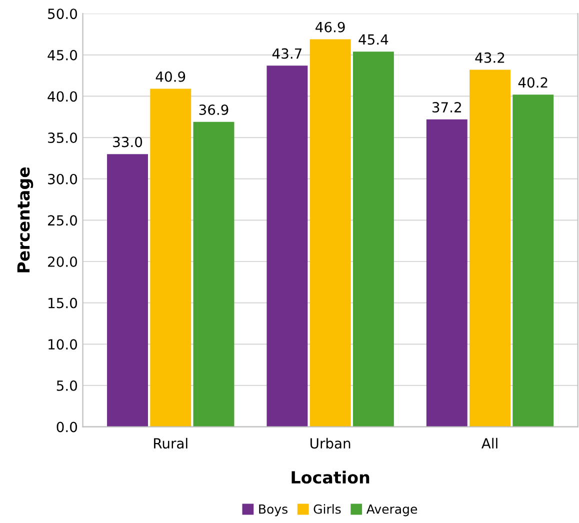 The image size is (579, 523). I want to click on data-label: 37.2, so click(446, 107).